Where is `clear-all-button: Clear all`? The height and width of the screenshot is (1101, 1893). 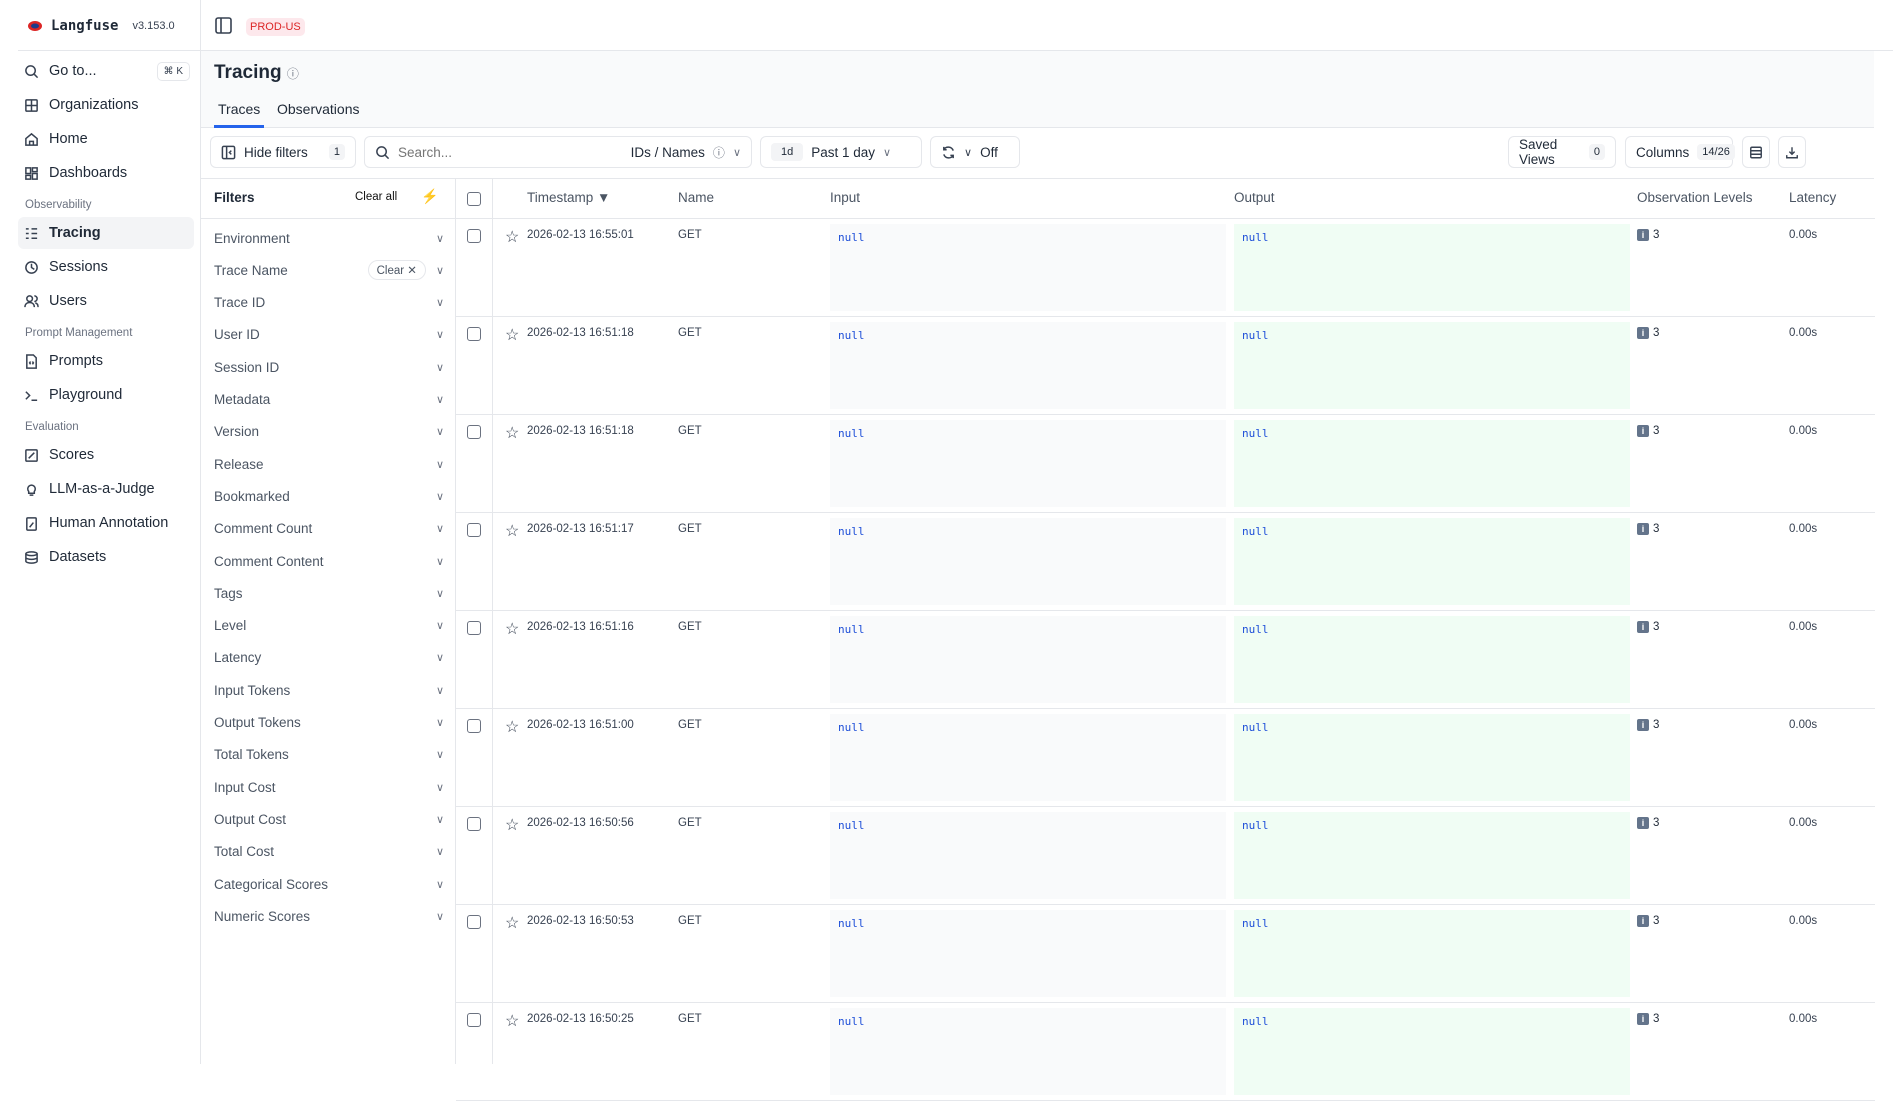 clear-all-button: Clear all is located at coordinates (376, 197).